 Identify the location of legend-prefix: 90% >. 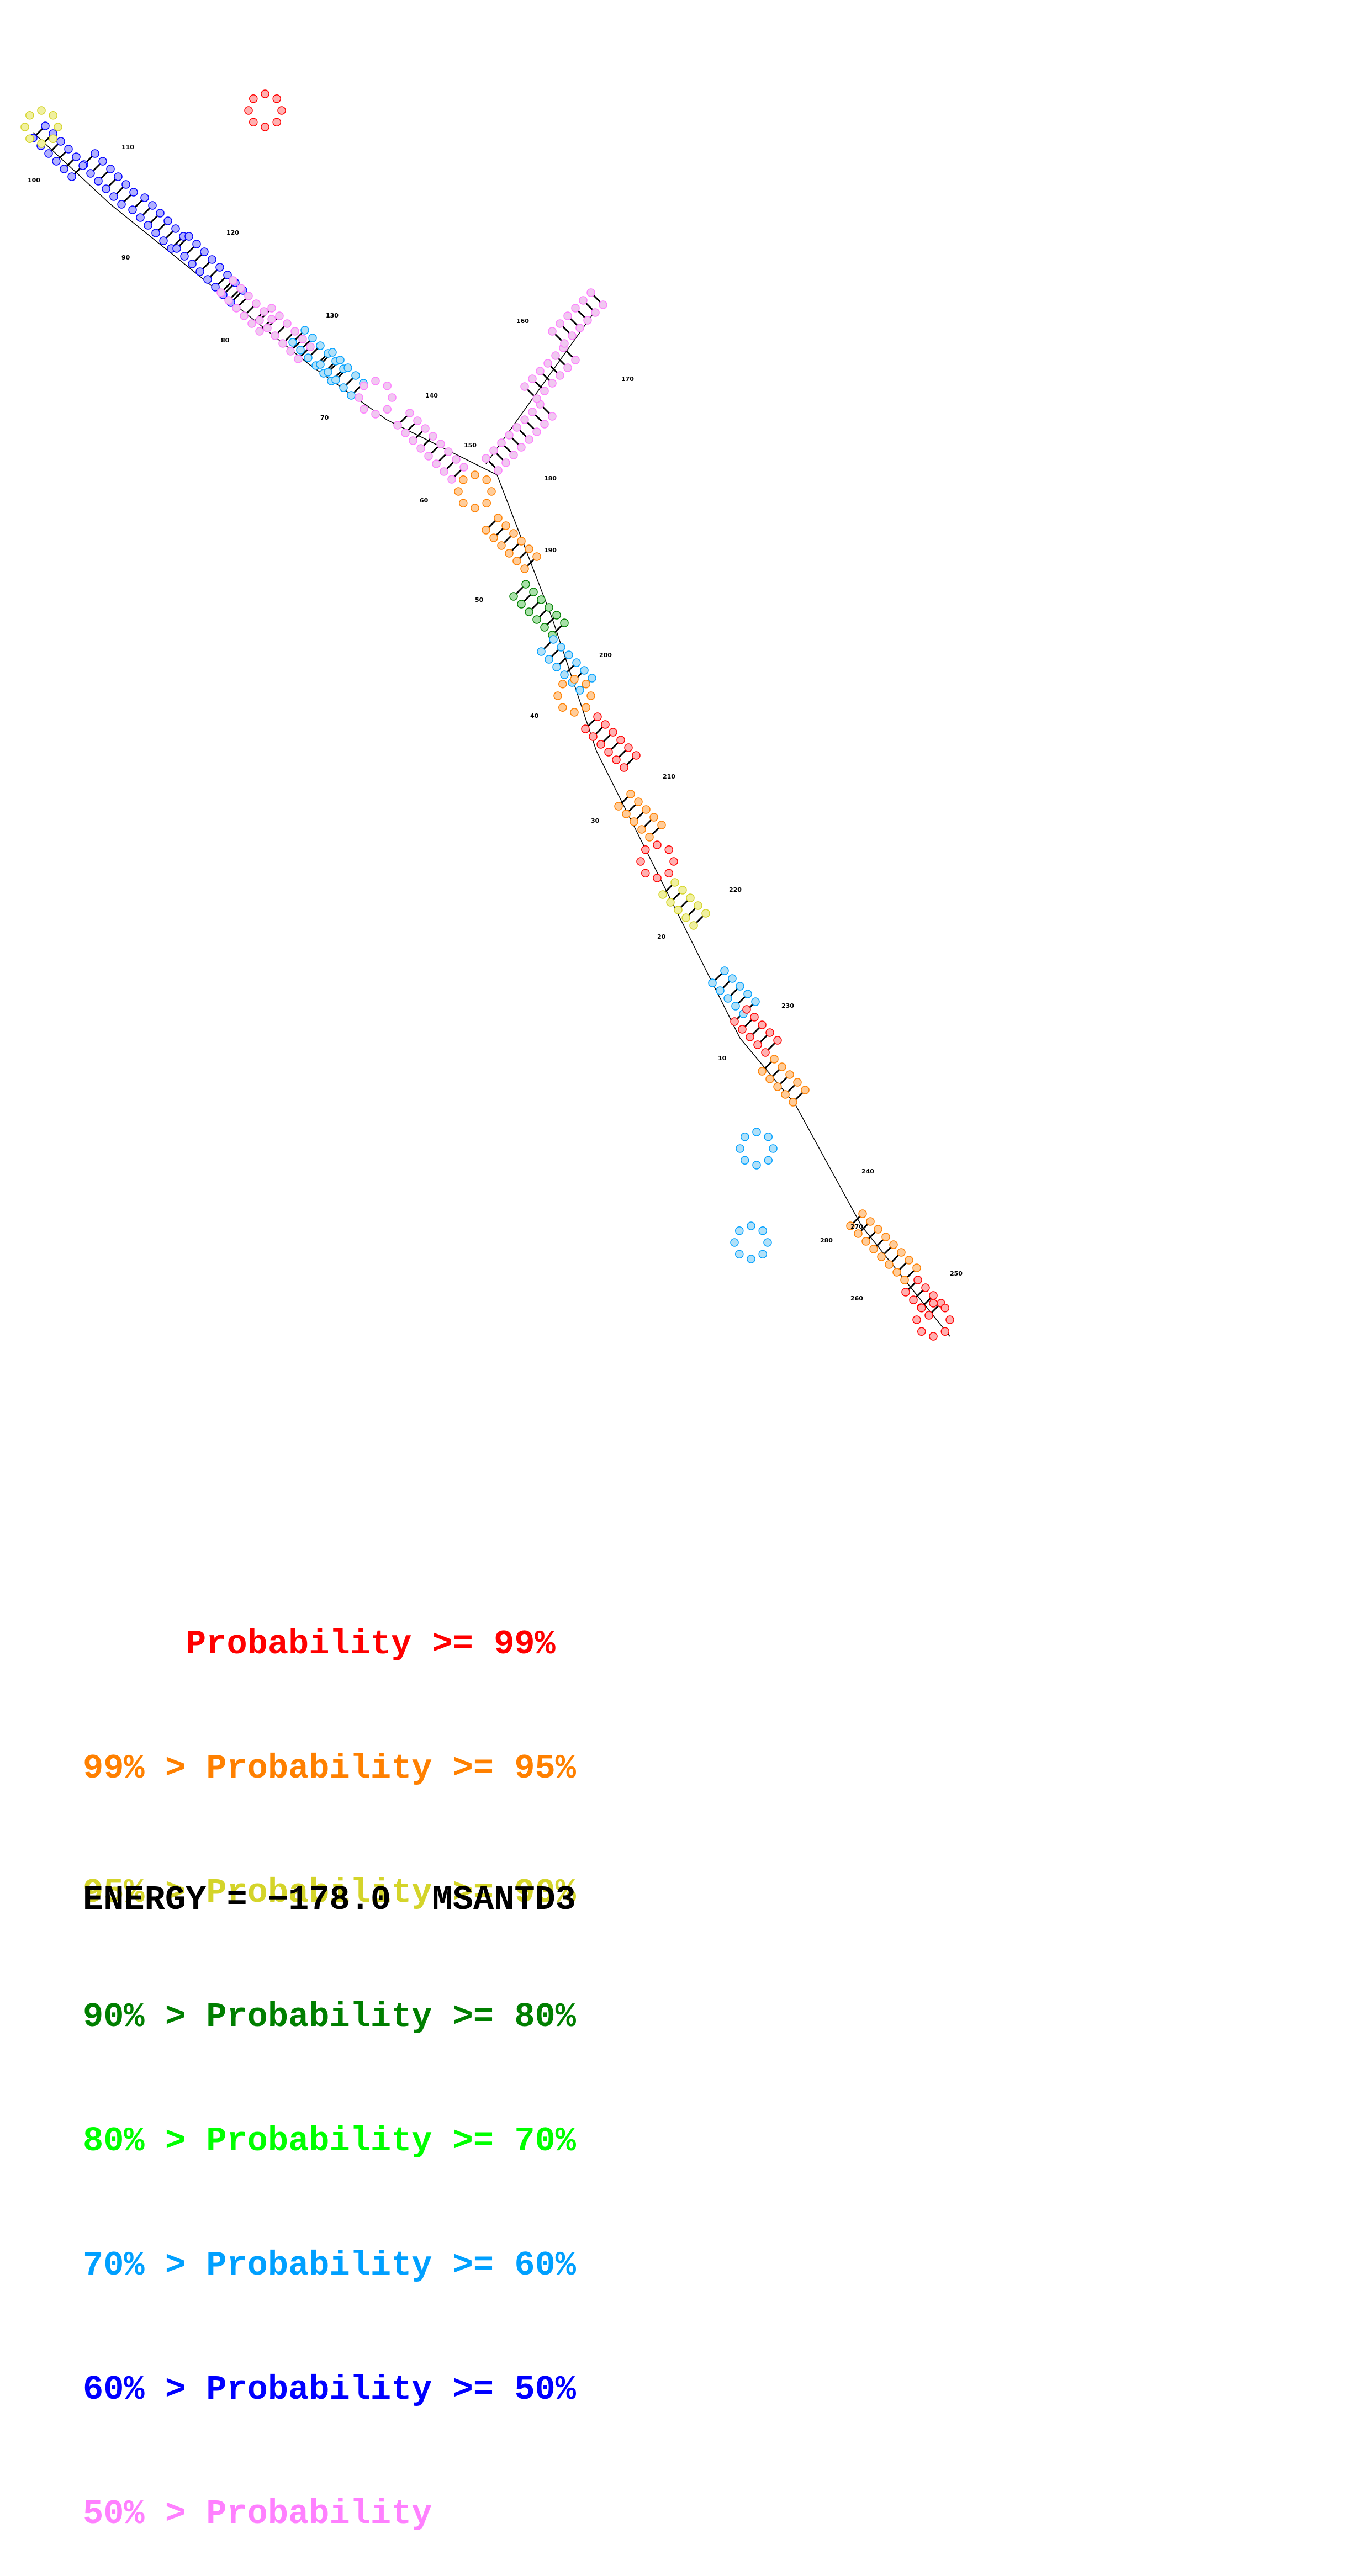
(145, 2017).